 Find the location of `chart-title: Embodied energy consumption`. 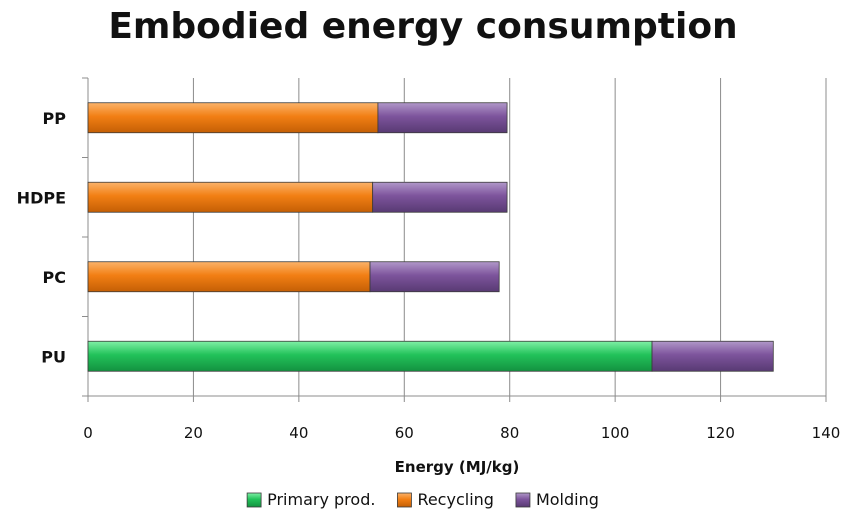

chart-title: Embodied energy consumption is located at coordinates (423, 26).